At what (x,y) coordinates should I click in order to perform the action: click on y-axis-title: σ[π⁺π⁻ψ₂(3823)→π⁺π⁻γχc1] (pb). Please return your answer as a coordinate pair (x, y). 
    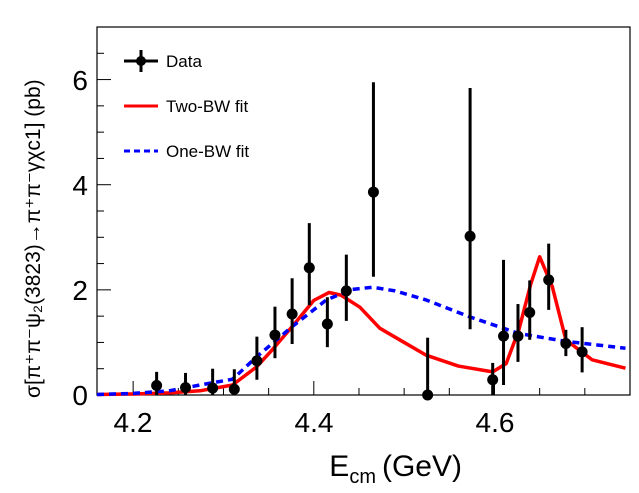
    Looking at the image, I should click on (33, 238).